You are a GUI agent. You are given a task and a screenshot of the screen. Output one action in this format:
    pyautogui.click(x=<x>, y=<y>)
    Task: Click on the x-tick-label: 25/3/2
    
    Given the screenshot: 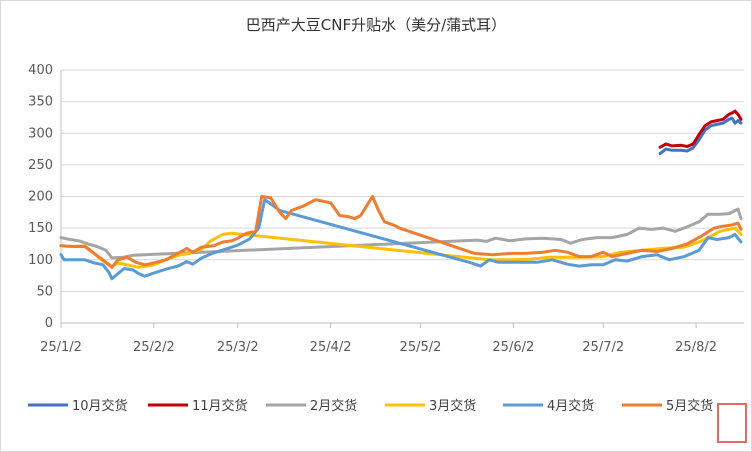 What is the action you would take?
    pyautogui.click(x=238, y=347)
    